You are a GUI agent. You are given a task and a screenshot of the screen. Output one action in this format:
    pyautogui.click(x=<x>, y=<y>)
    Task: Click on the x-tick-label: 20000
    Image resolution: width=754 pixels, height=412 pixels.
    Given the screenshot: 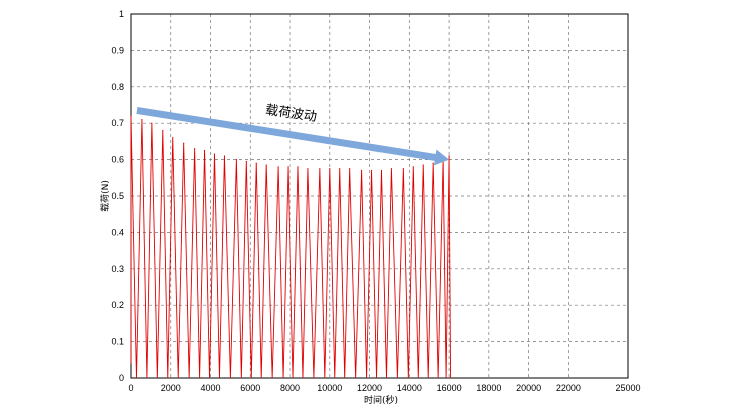 What is the action you would take?
    pyautogui.click(x=528, y=388)
    